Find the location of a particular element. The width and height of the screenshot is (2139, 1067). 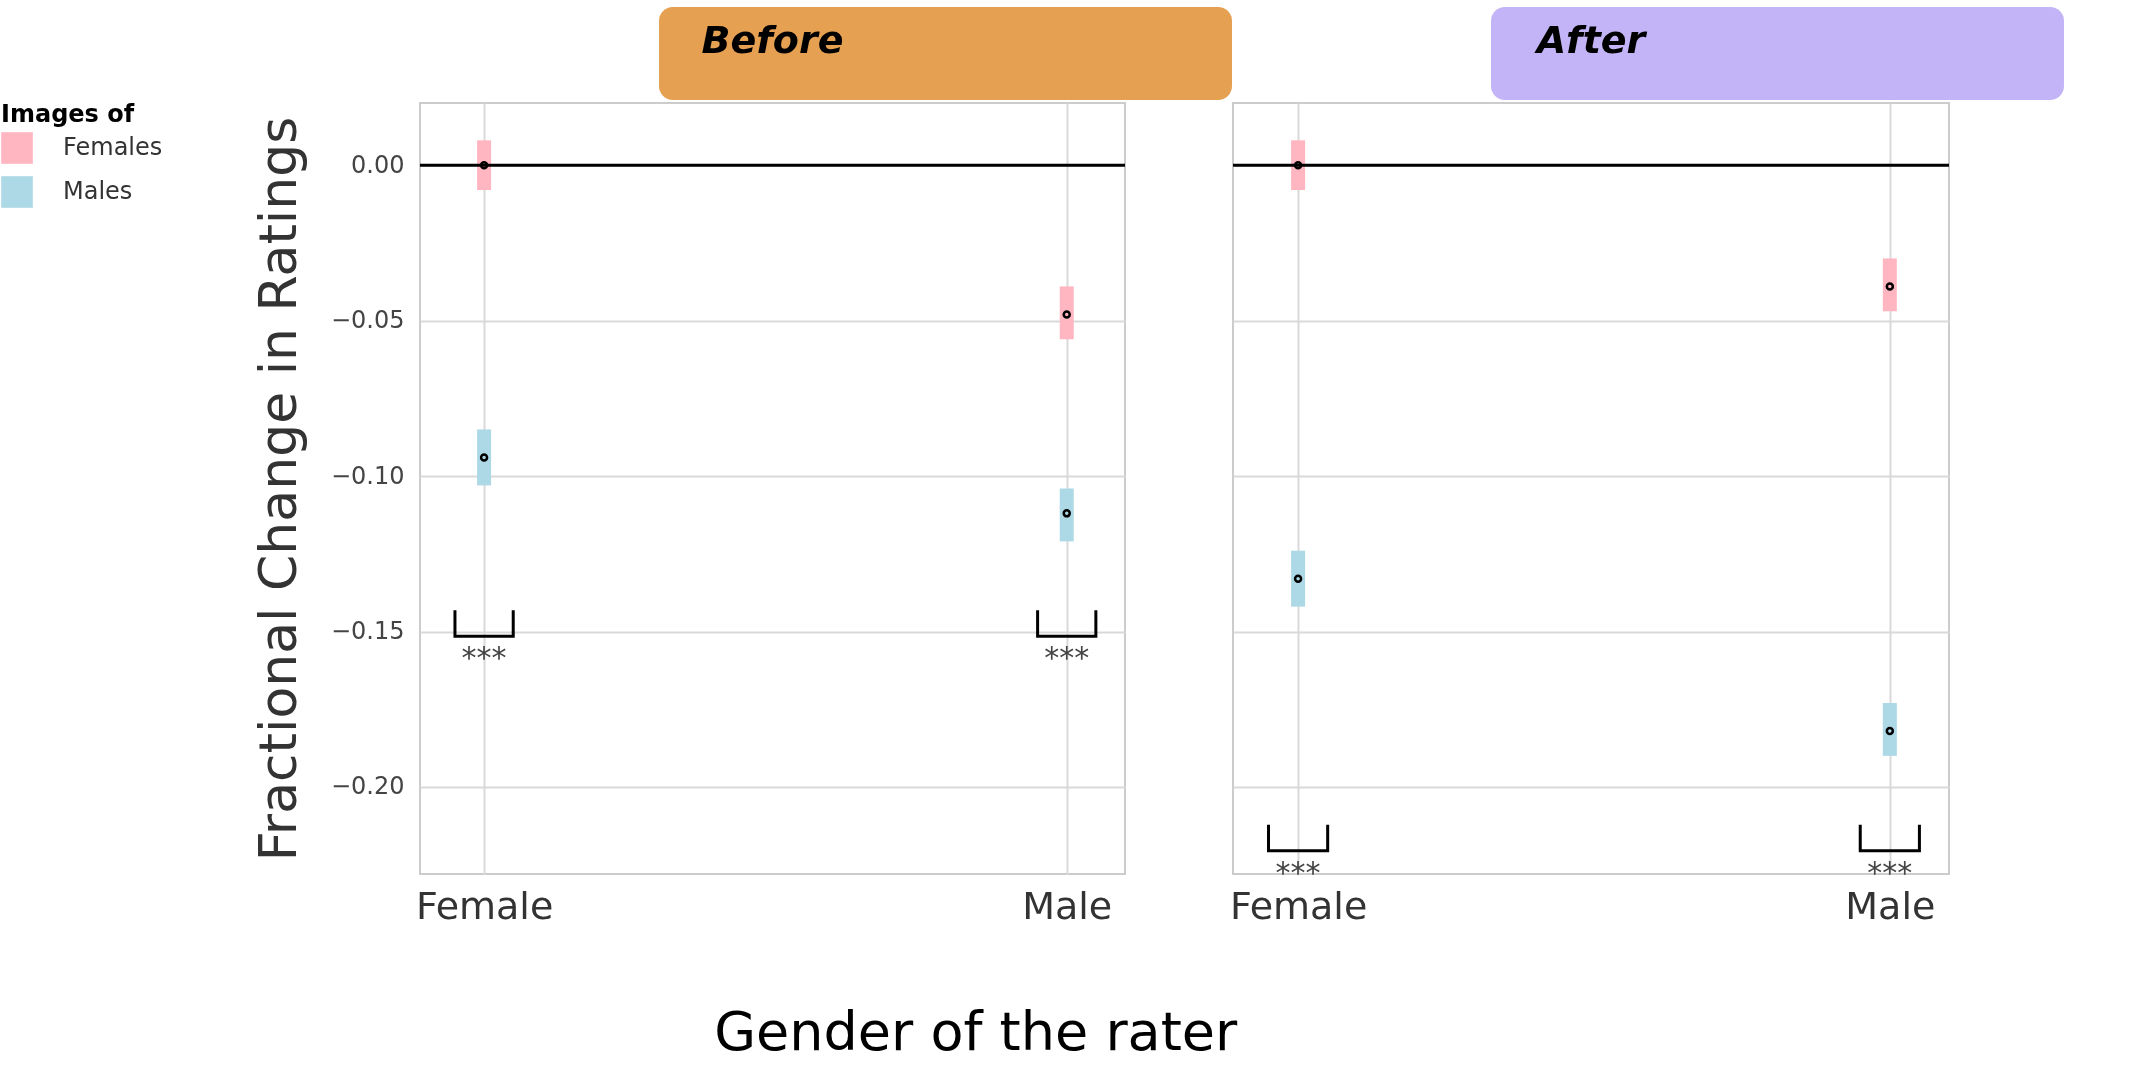

y-tick-label: 0.00 is located at coordinates (378, 164).